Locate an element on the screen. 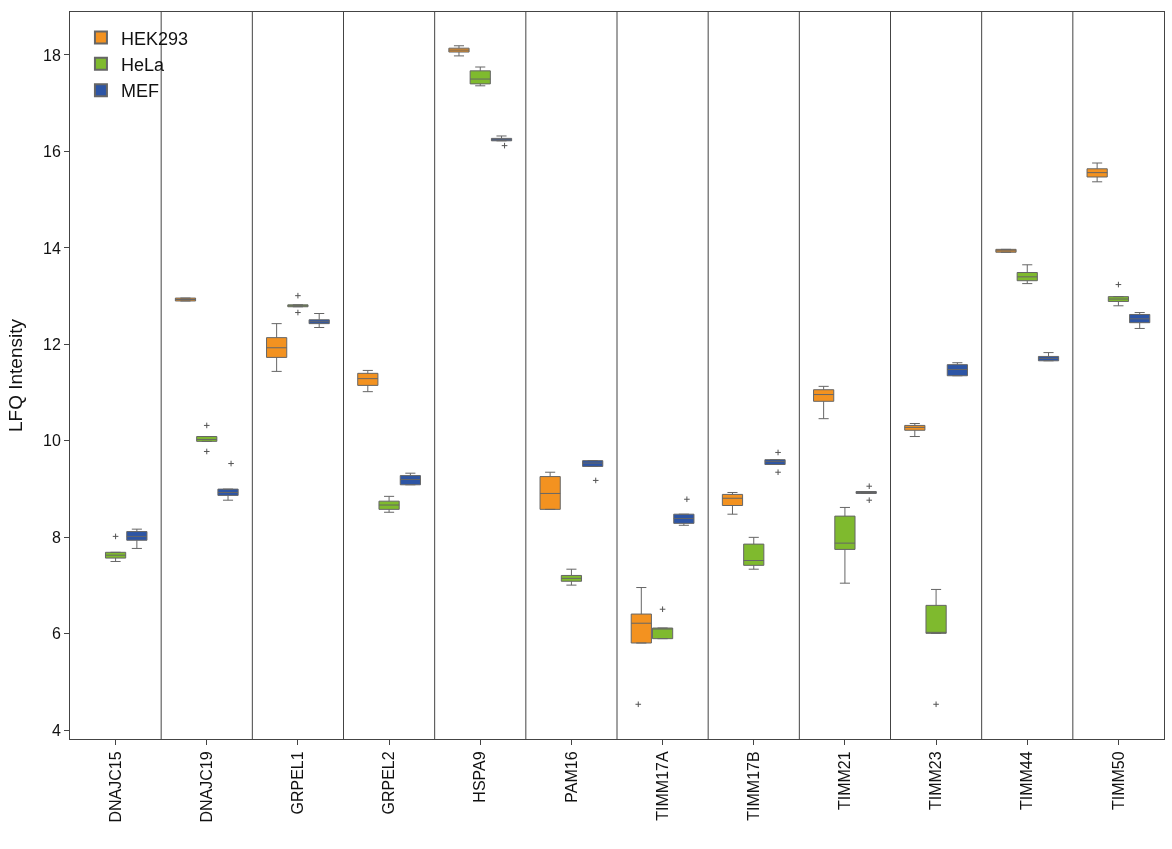 The width and height of the screenshot is (1172, 849). y-tick-label: 16 is located at coordinates (52, 152).